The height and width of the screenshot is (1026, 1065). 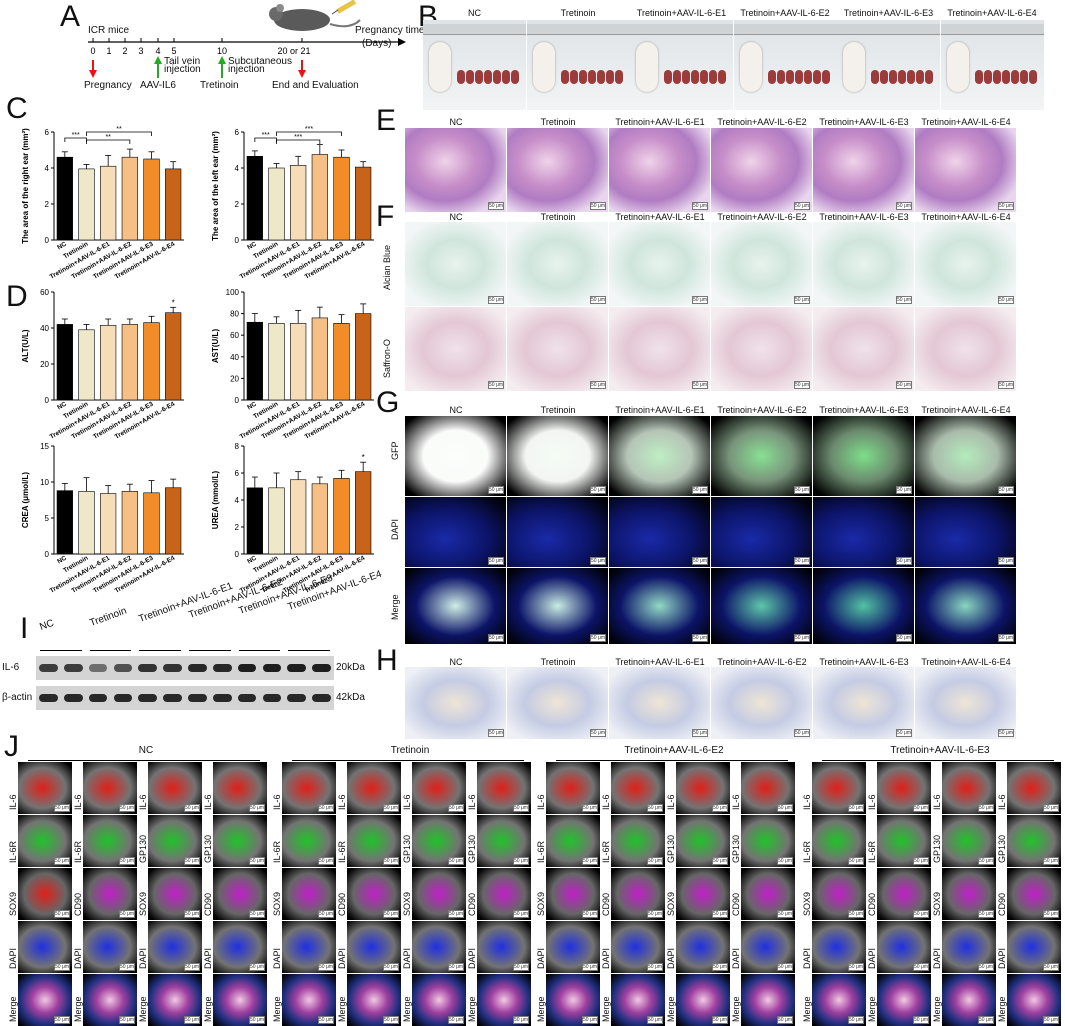 What do you see at coordinates (208, 1009) in the screenshot?
I see `j-stain-label: Merge` at bounding box center [208, 1009].